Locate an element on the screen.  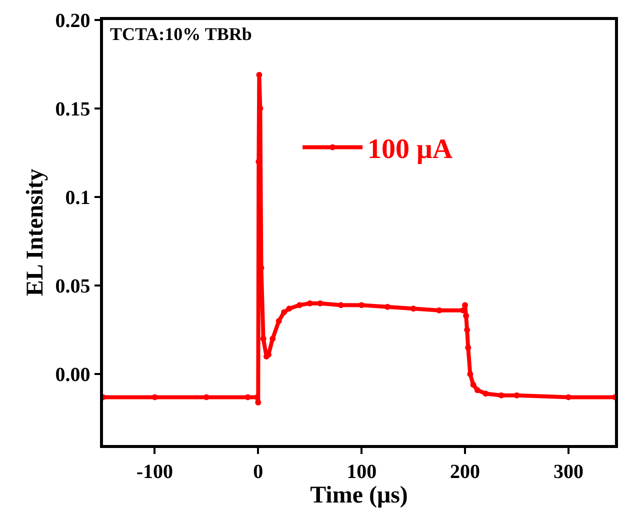
x-tick-label: 200 is located at coordinates (465, 471).